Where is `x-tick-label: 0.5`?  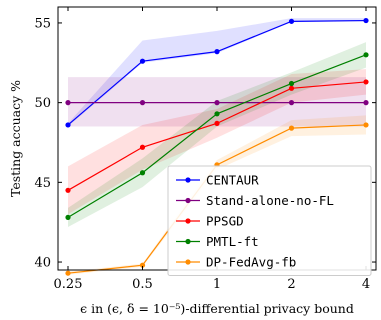 x-tick-label: 0.5 is located at coordinates (142, 284).